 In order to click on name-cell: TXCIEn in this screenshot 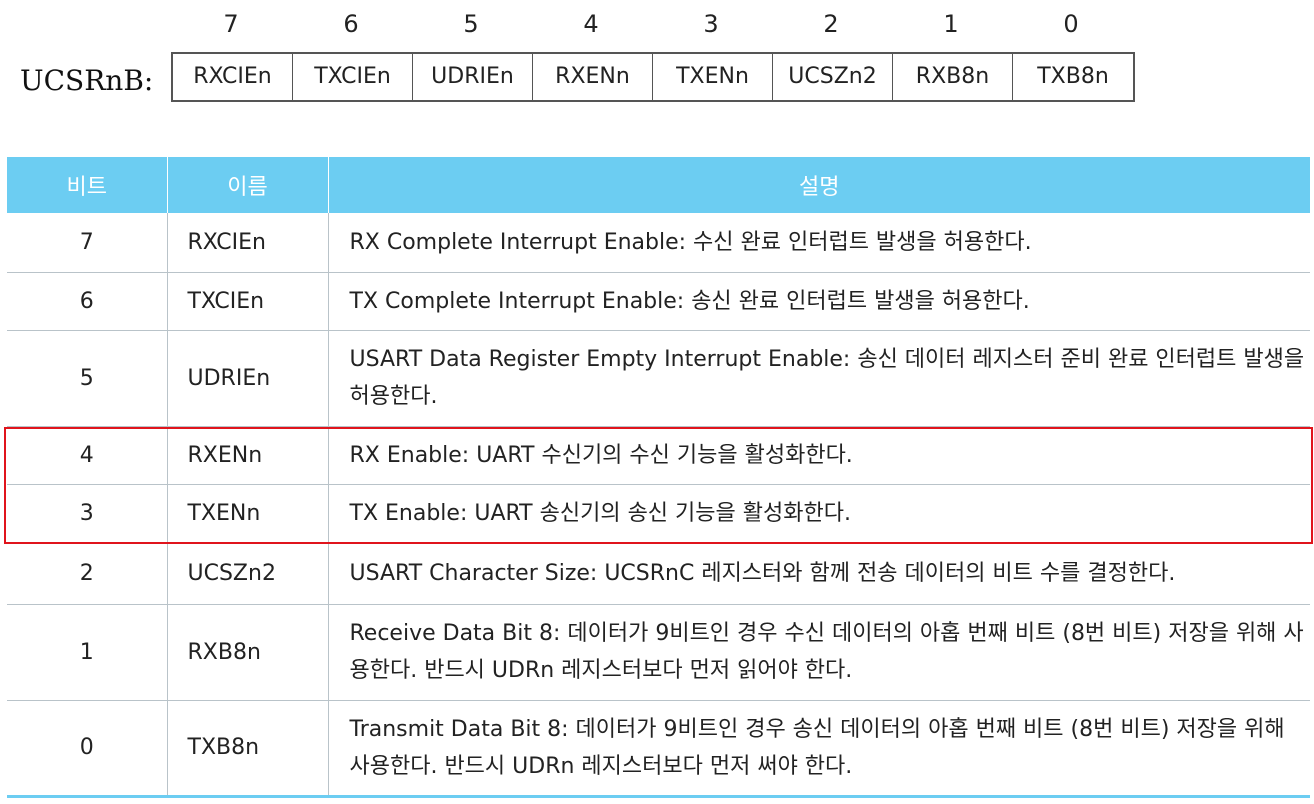, I will do `click(247, 301)`.